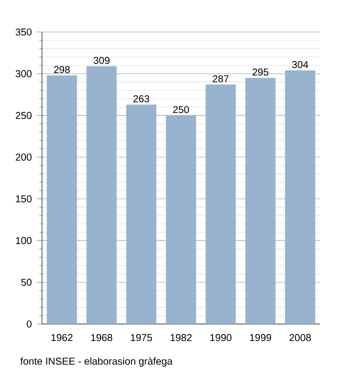 This screenshot has height=373, width=350. I want to click on y-tick-label: 200, so click(24, 157).